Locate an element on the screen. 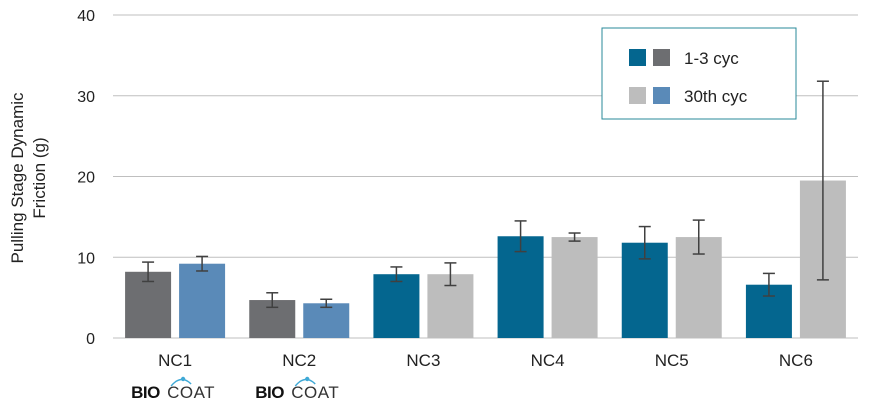 The width and height of the screenshot is (872, 408). y-axis-title-line-1: Pulling Stage Dynamic is located at coordinates (17, 178).